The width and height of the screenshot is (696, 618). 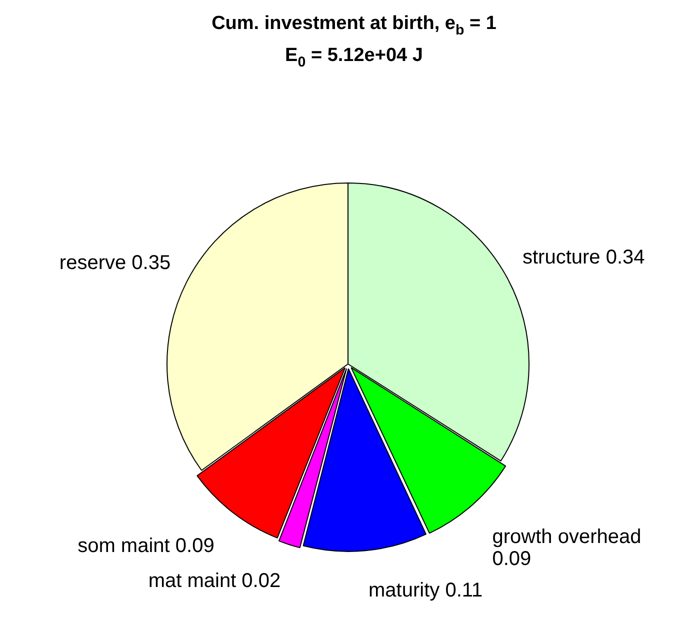 What do you see at coordinates (354, 26) in the screenshot?
I see `chart-title: Cum. investment at birth, e$_{b}$ = 1` at bounding box center [354, 26].